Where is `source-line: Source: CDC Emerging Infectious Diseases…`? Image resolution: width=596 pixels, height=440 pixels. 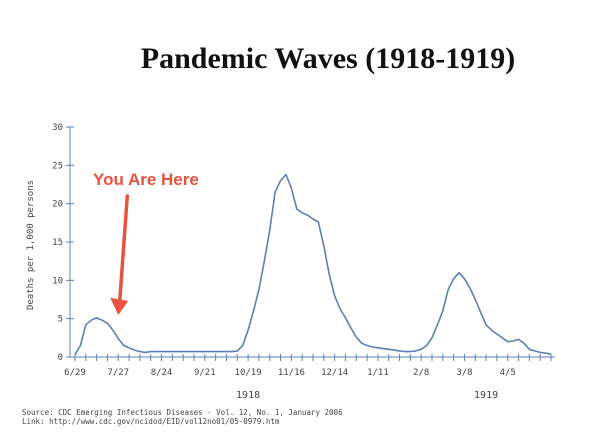
source-line: Source: CDC Emerging Infectious Diseases… is located at coordinates (182, 412).